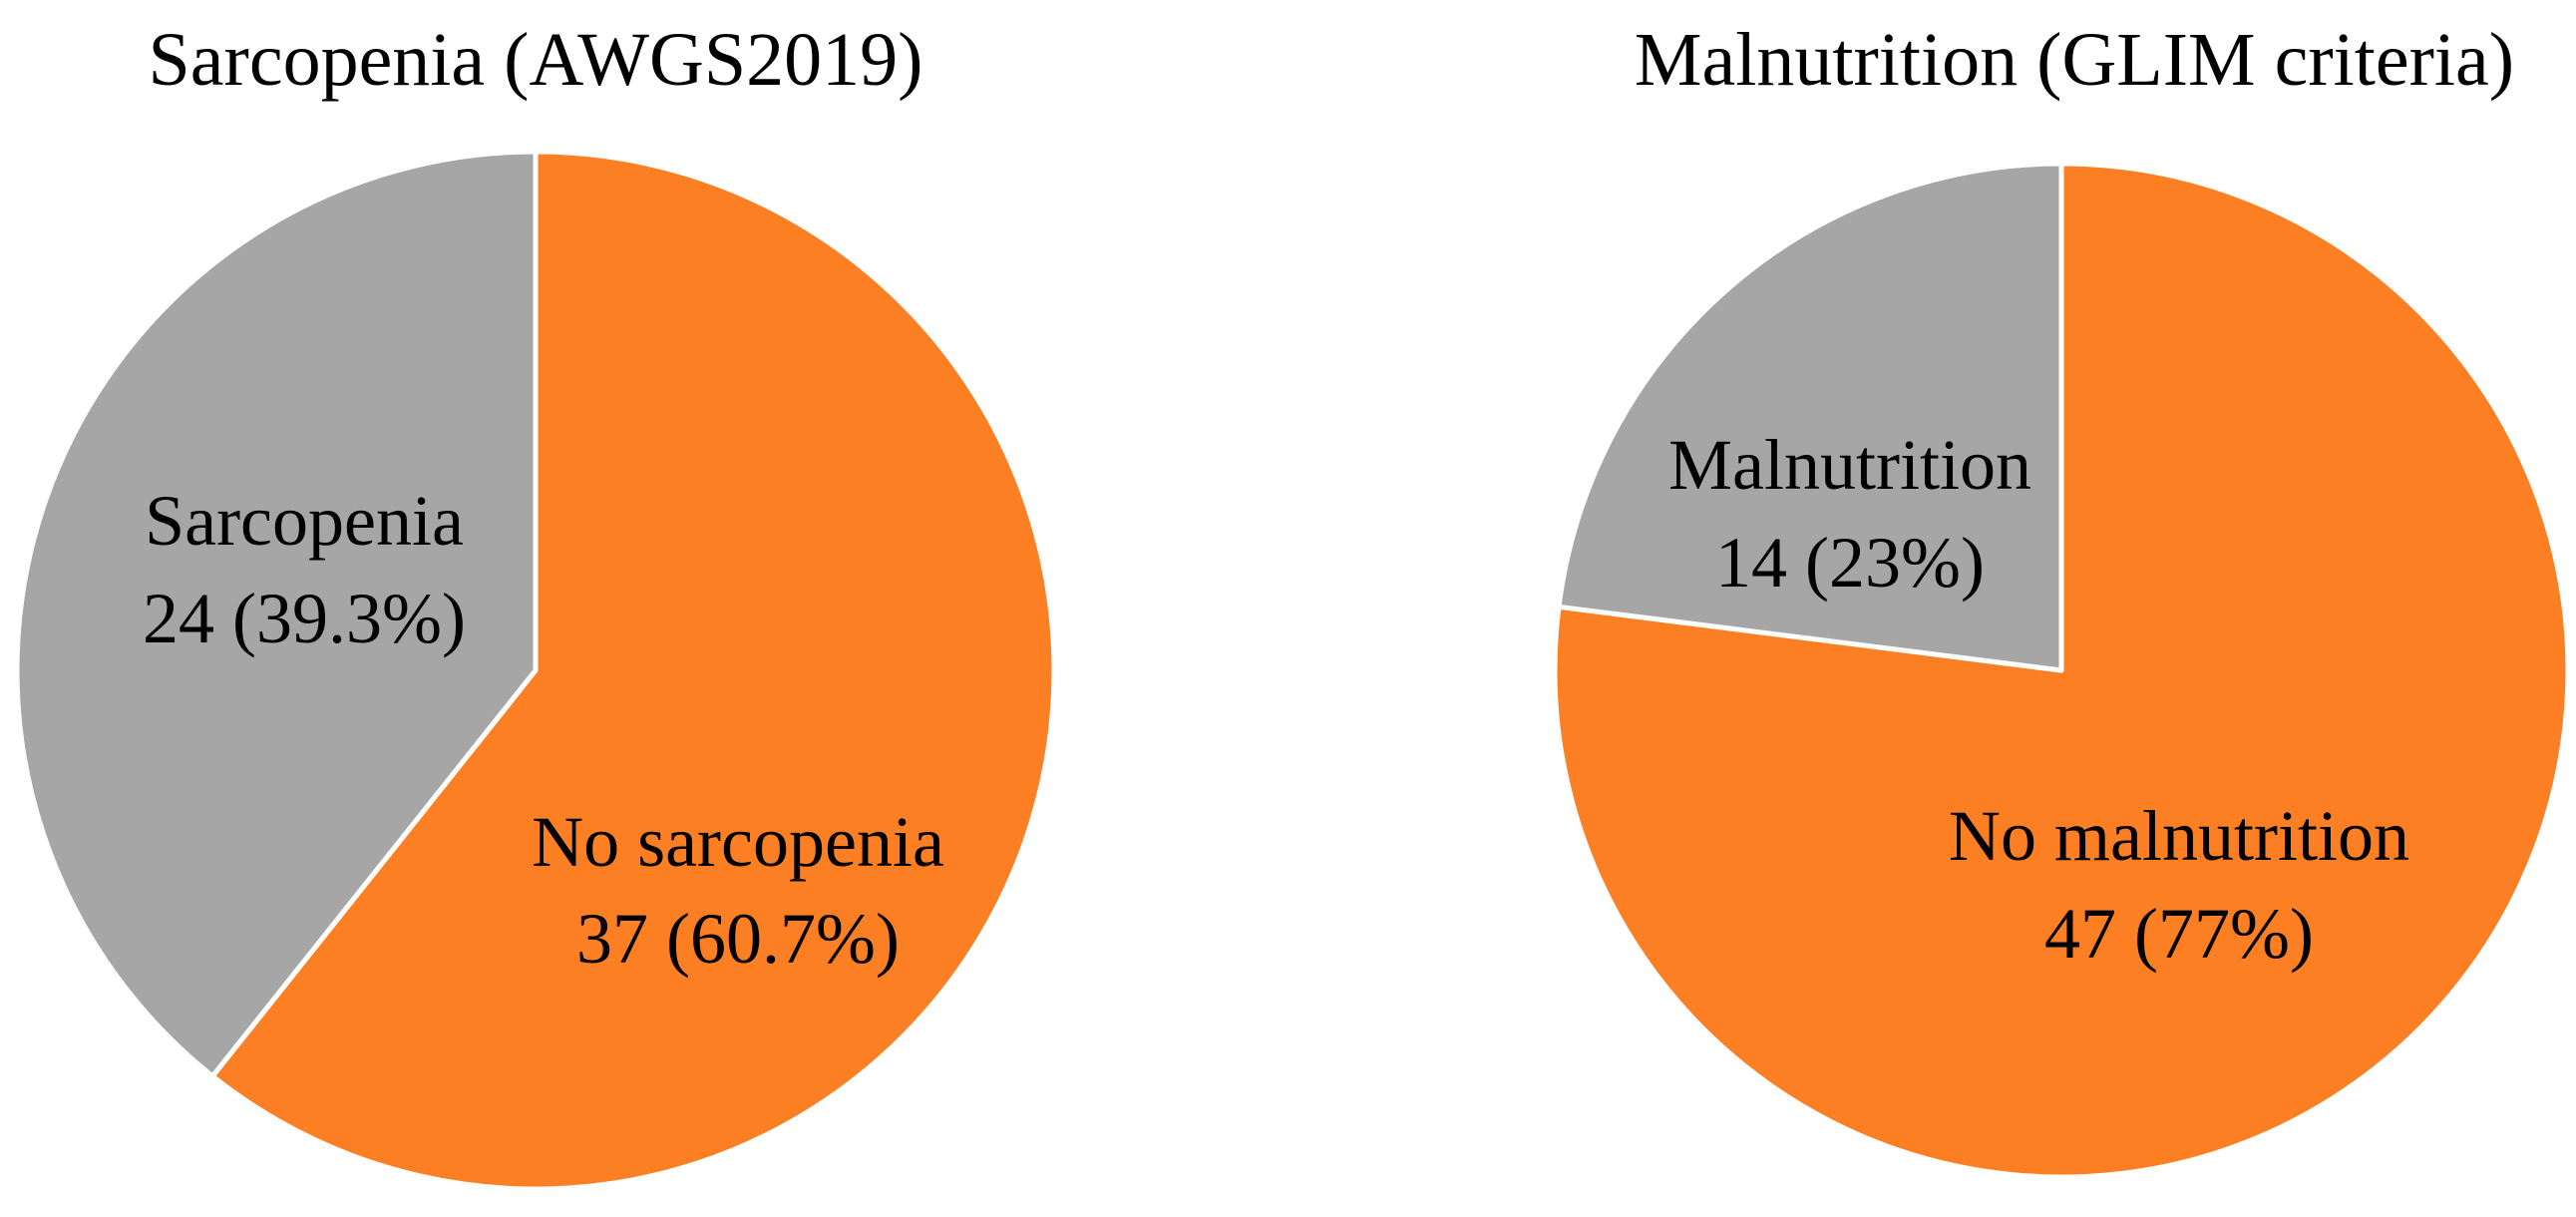 Image resolution: width=2576 pixels, height=1217 pixels. I want to click on value-malnutrition: 14 (23%), so click(1850, 563).